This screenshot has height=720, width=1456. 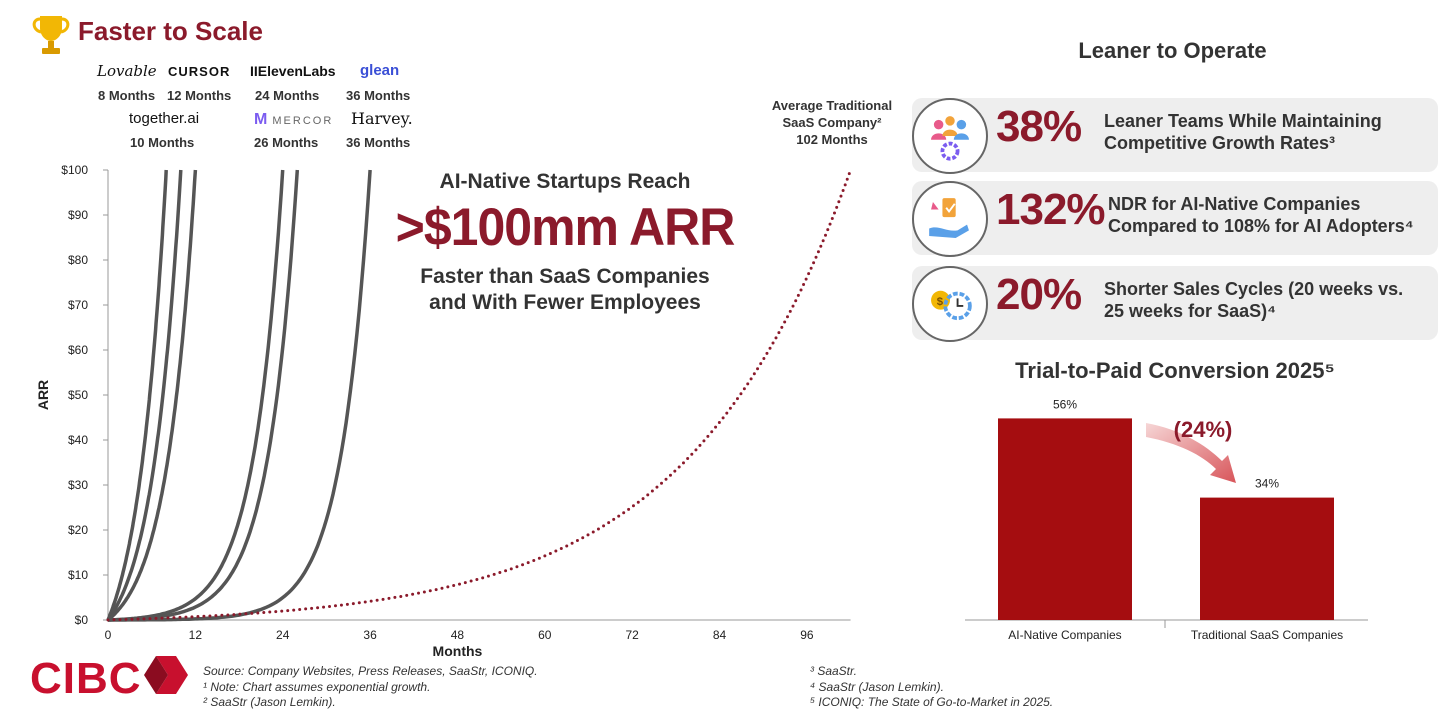 What do you see at coordinates (283, 635) in the screenshot?
I see `x-tick-label: 24` at bounding box center [283, 635].